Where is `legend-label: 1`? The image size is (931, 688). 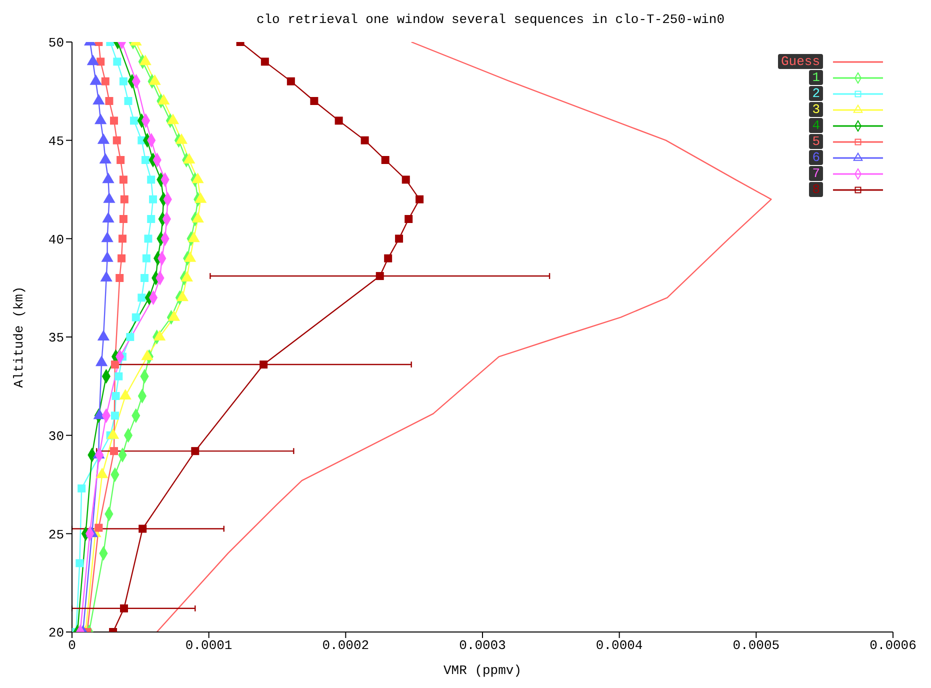
legend-label: 1 is located at coordinates (816, 77).